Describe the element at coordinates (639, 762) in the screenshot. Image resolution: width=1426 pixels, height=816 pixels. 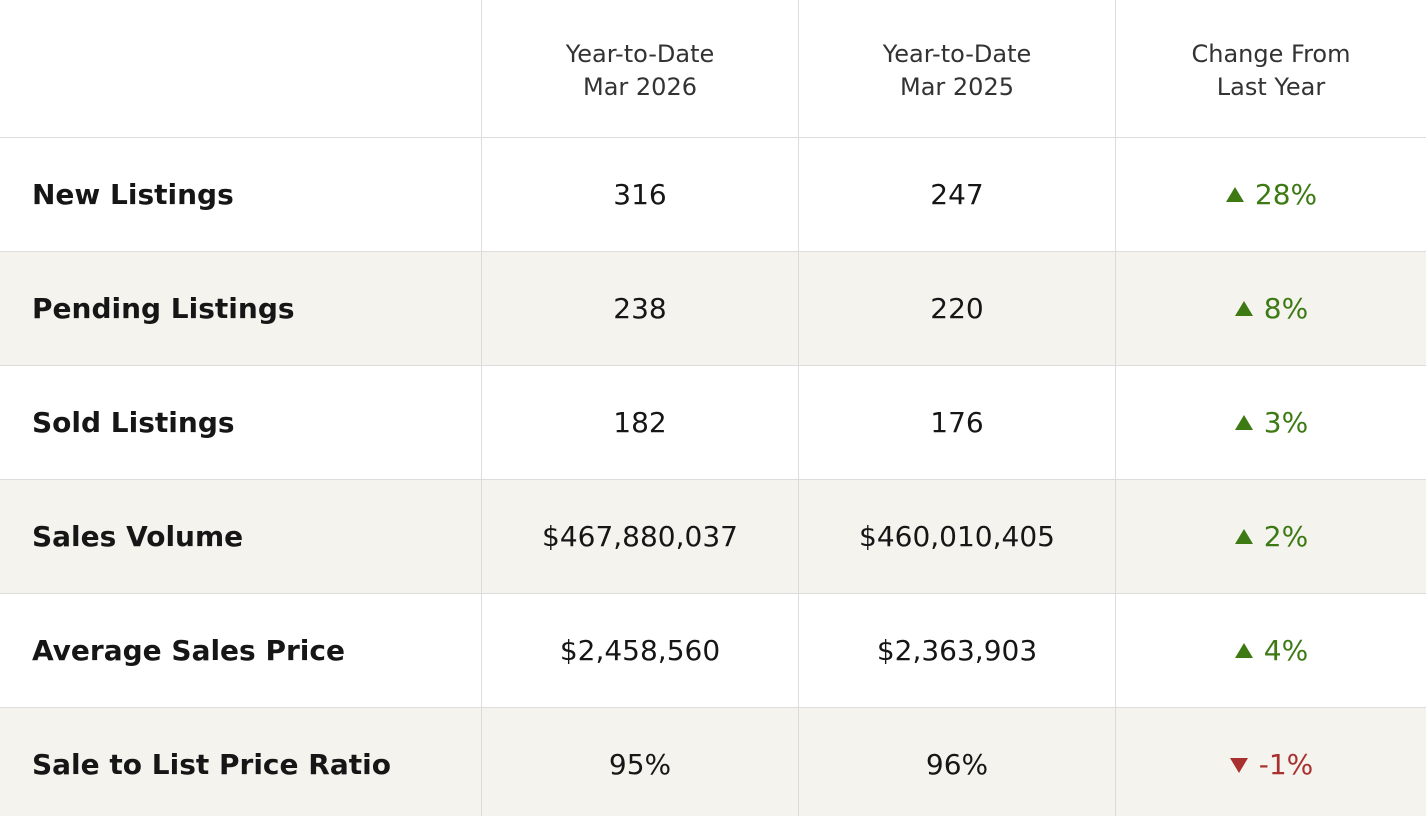
I see `current-value: 95%` at that location.